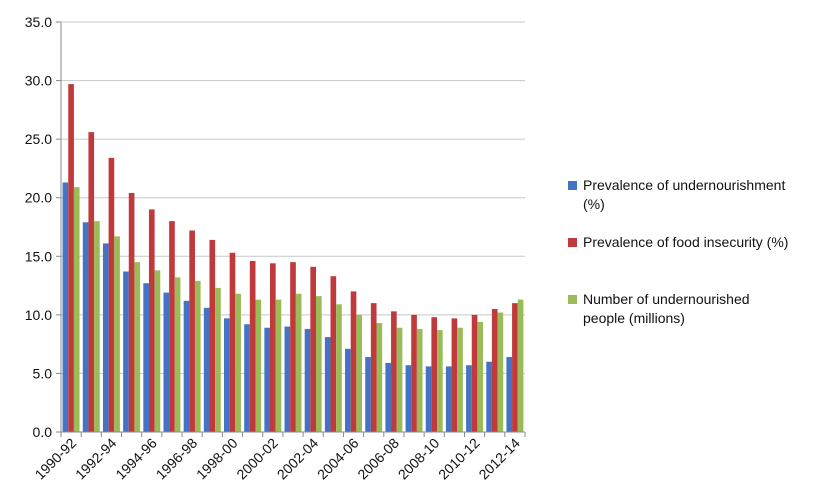  What do you see at coordinates (419, 459) in the screenshot?
I see `x-tick-label: 2008-10` at bounding box center [419, 459].